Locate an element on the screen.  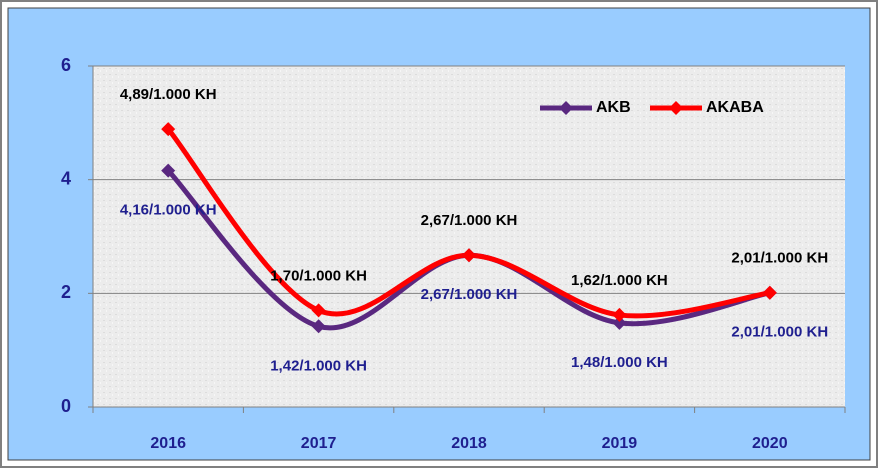
data-label: 4,89/1.000 KH is located at coordinates (168, 94).